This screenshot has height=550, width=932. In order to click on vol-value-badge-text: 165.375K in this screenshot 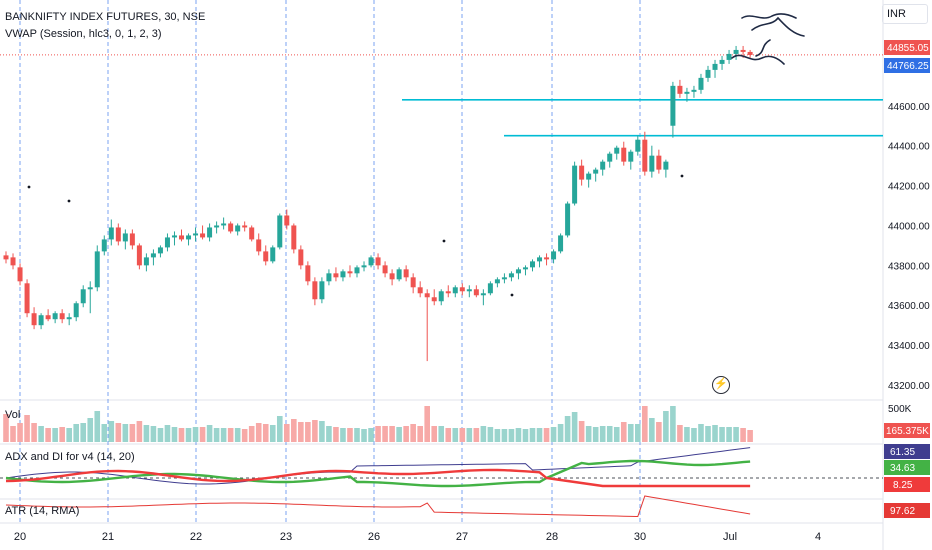, I will do `click(907, 431)`.